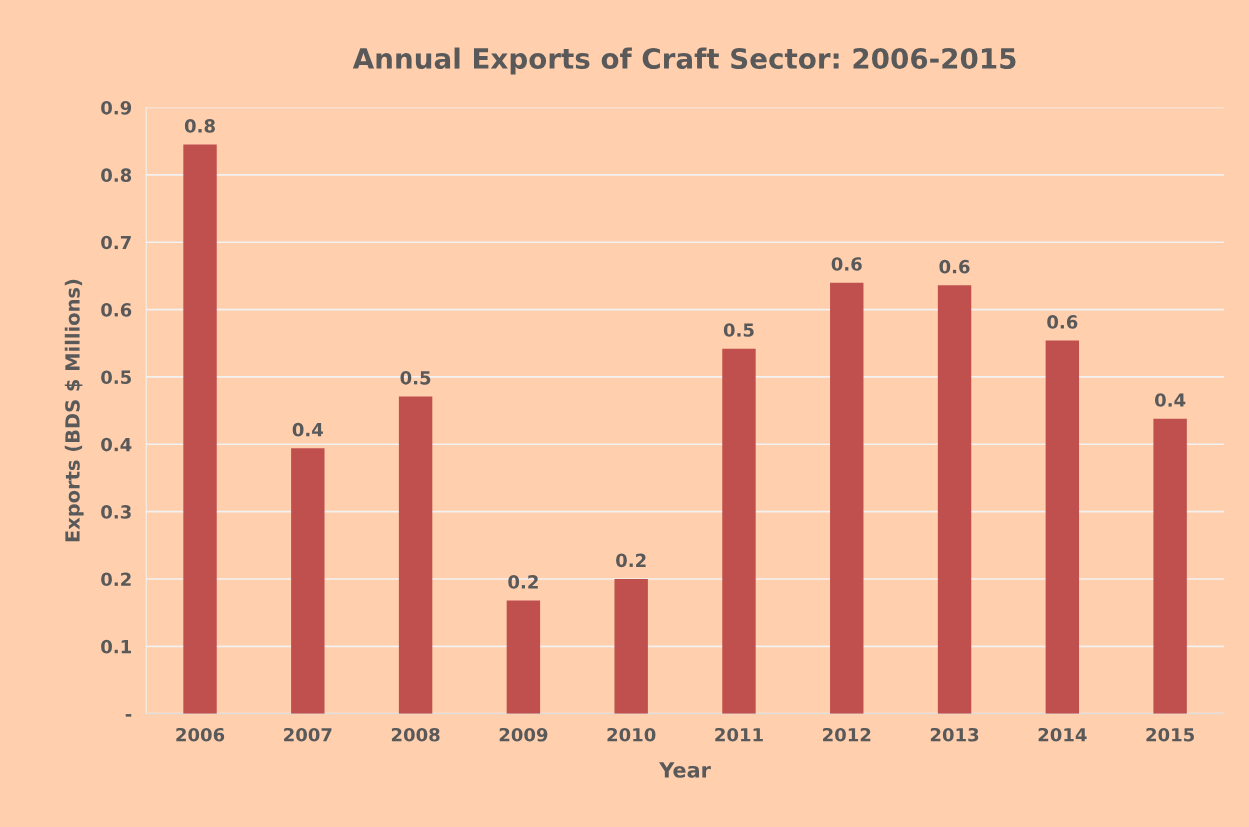 This screenshot has width=1249, height=827. I want to click on x-tick-label: 2010, so click(631, 734).